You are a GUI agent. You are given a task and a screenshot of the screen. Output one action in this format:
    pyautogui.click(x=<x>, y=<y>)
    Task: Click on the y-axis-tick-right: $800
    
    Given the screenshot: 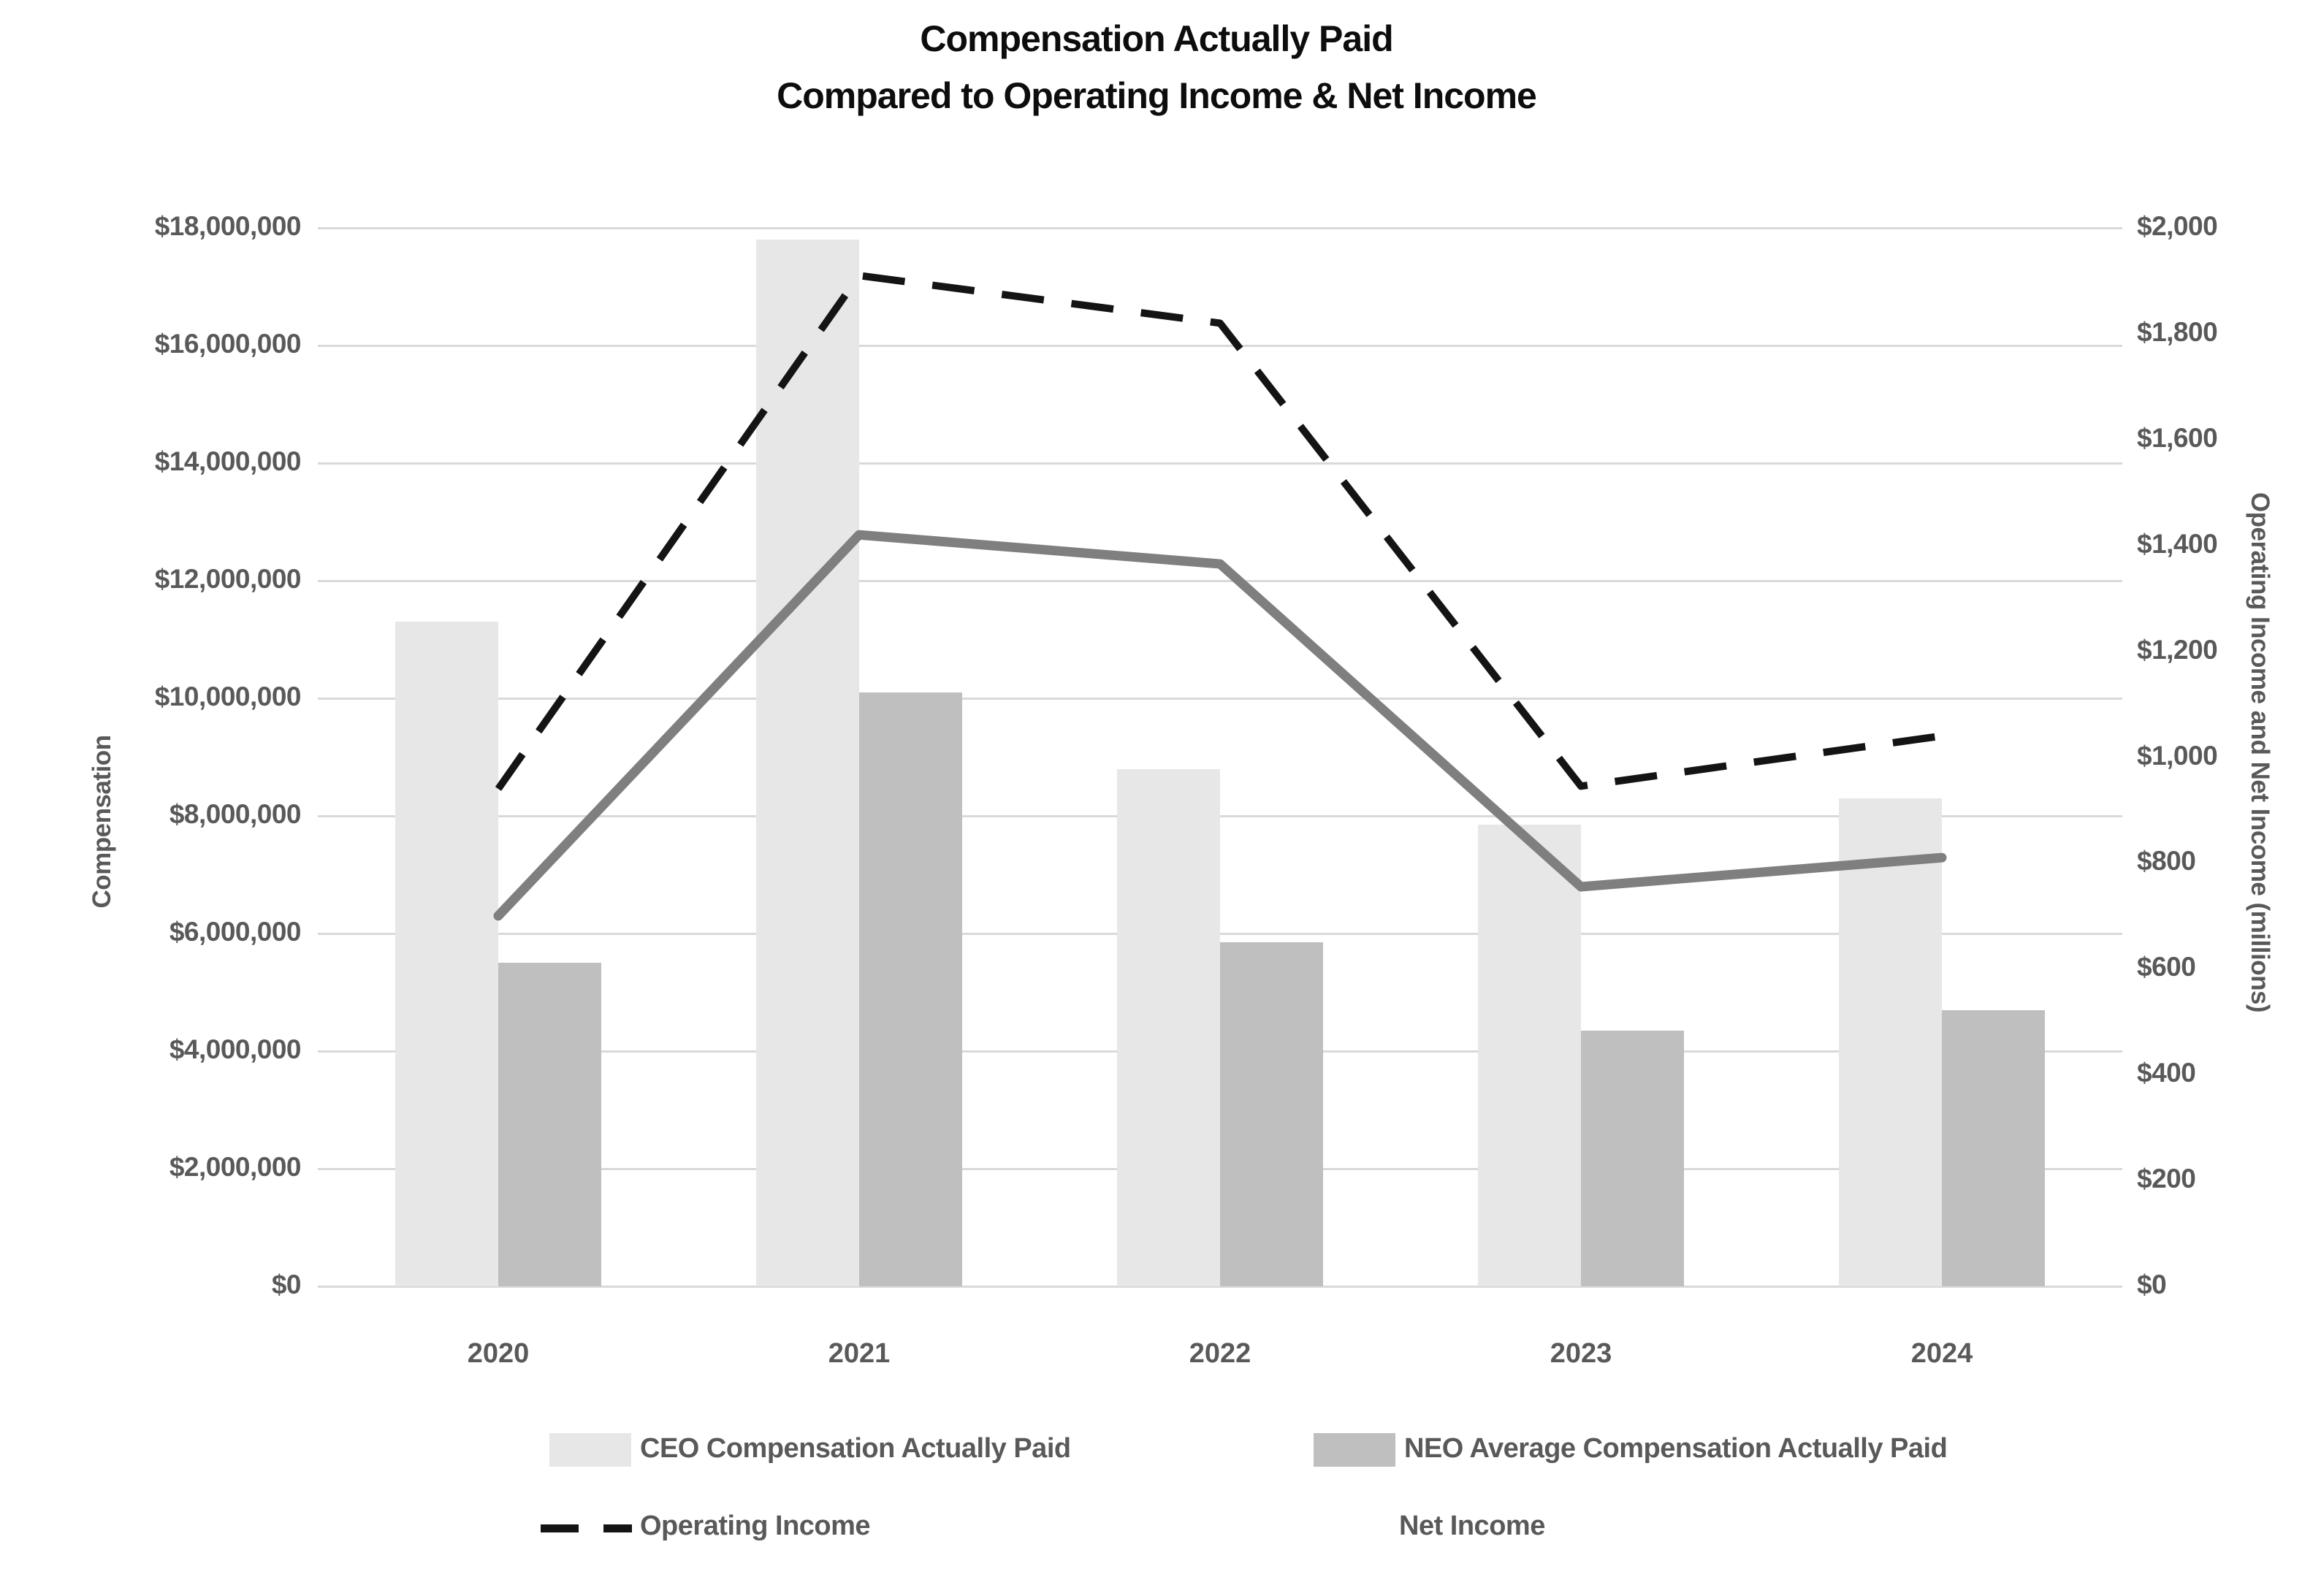 What is the action you would take?
    pyautogui.click(x=2166, y=861)
    